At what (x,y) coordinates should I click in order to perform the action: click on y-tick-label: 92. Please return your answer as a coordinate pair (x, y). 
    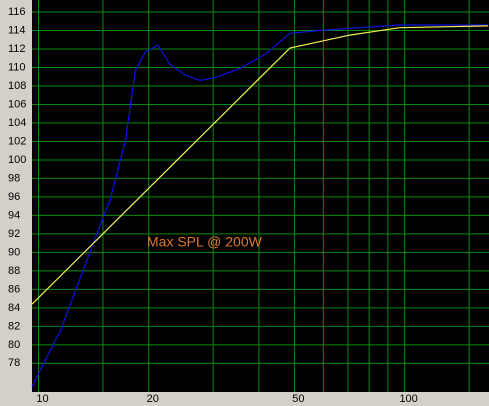
    Looking at the image, I should click on (14, 234).